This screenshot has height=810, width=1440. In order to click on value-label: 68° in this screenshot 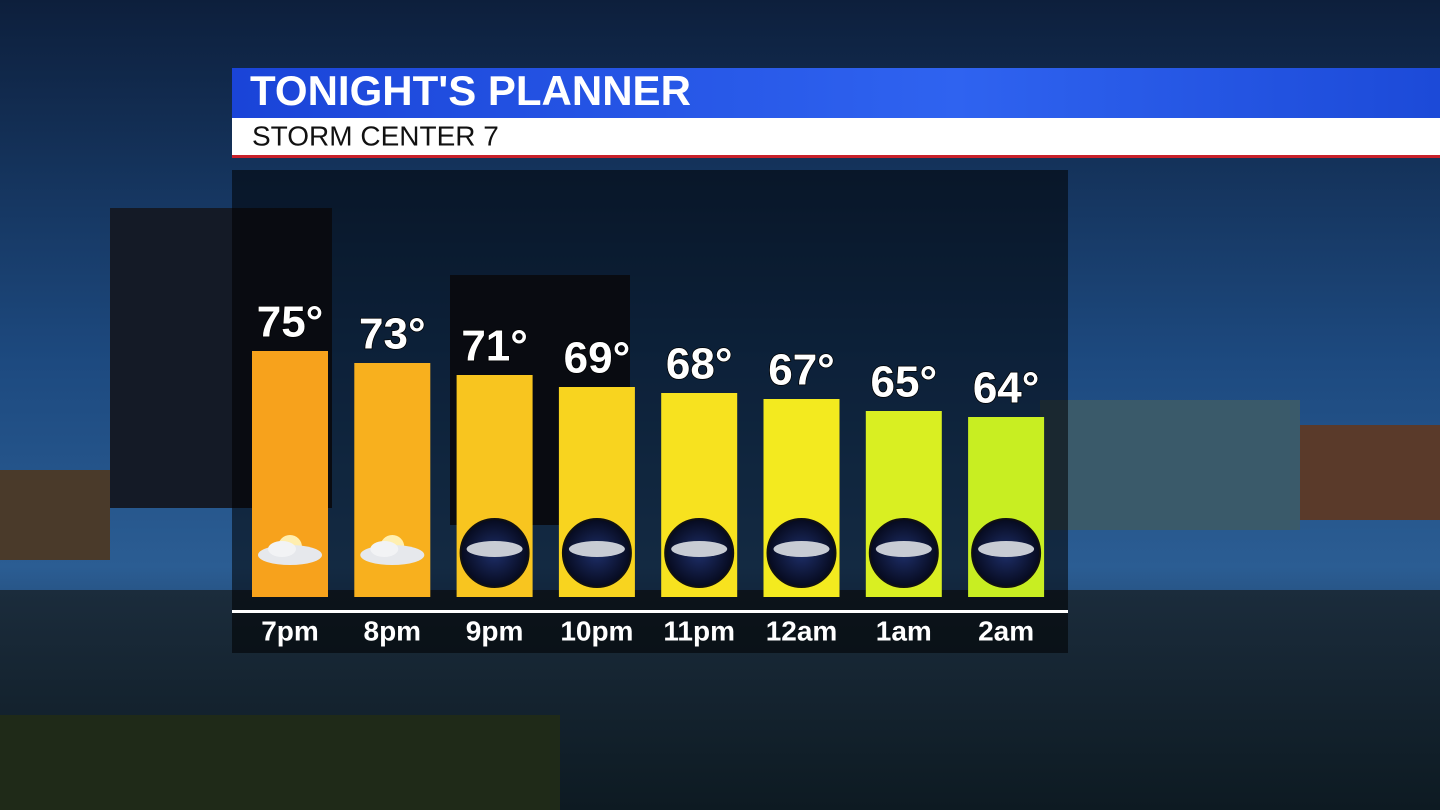, I will do `click(699, 364)`.